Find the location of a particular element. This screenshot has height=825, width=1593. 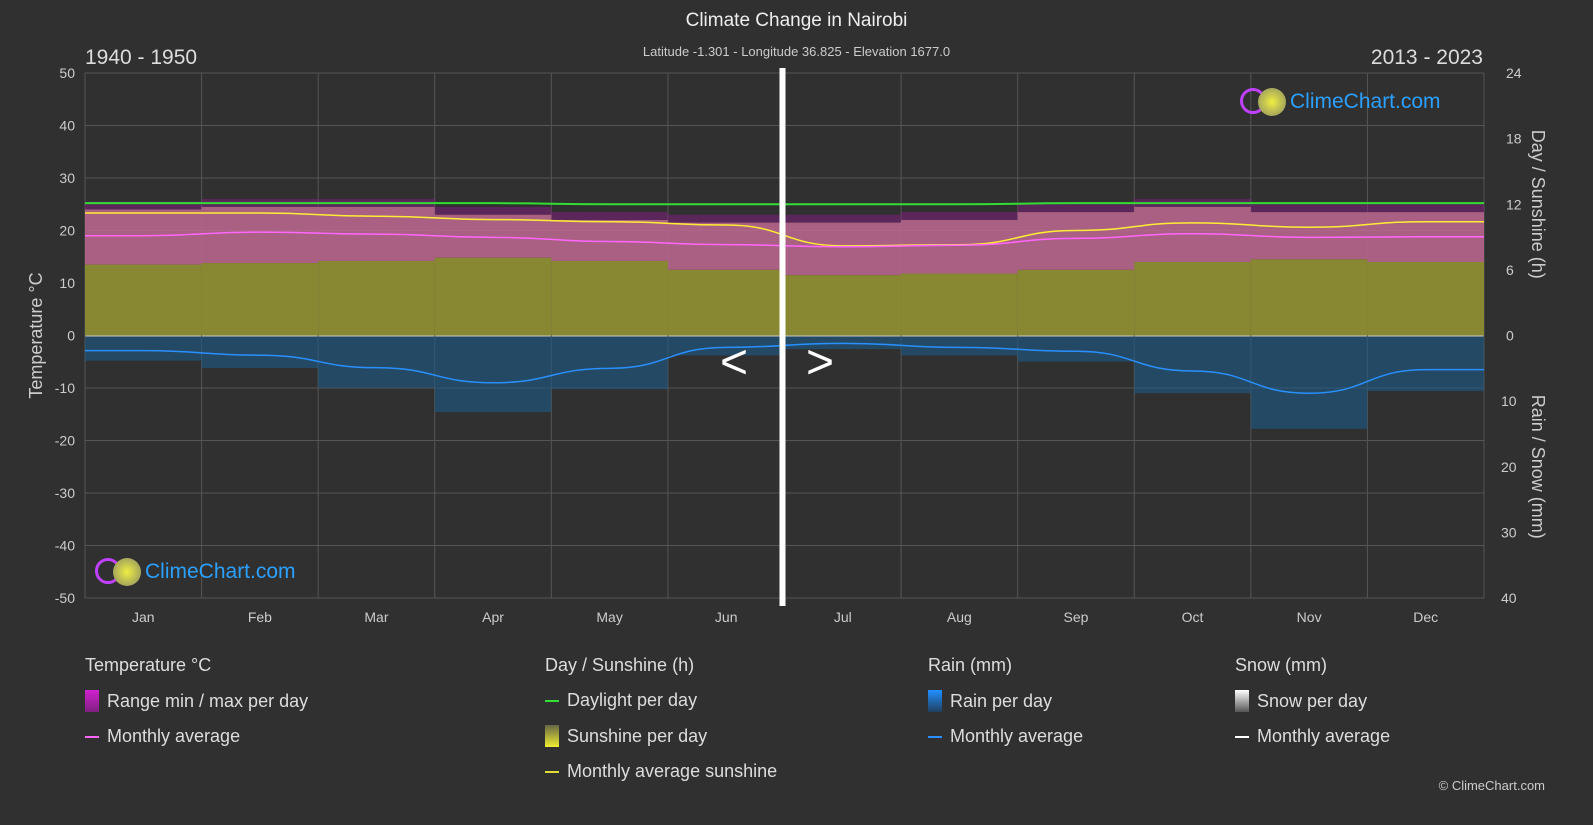

x-tick-label: Sep is located at coordinates (1075, 617).